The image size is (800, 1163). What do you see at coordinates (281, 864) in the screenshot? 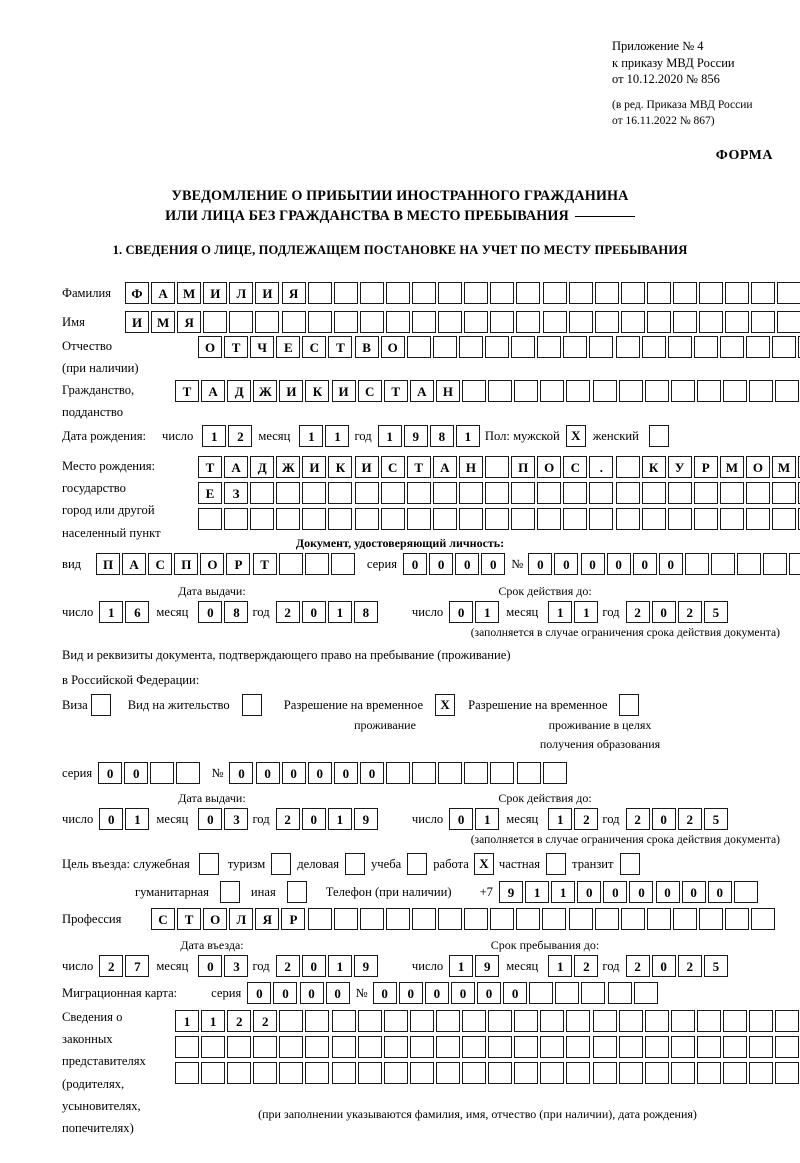
I see `purpose-tourism-checkbox` at bounding box center [281, 864].